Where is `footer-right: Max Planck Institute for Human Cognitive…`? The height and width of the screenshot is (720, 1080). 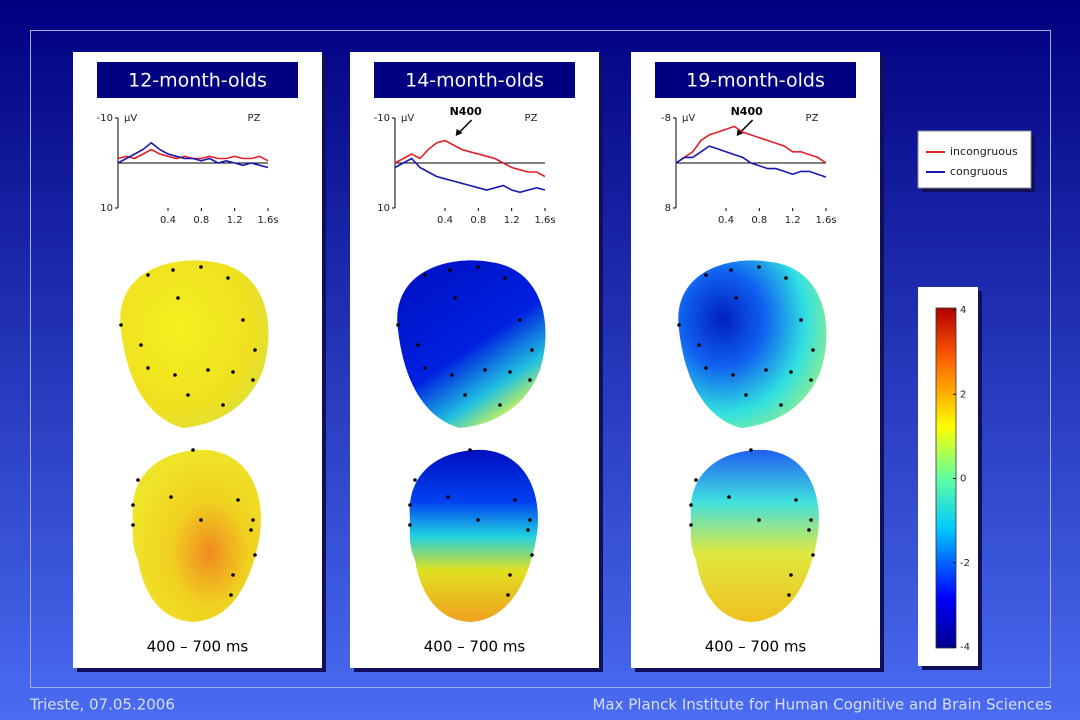 footer-right: Max Planck Institute for Human Cognitive… is located at coordinates (822, 705).